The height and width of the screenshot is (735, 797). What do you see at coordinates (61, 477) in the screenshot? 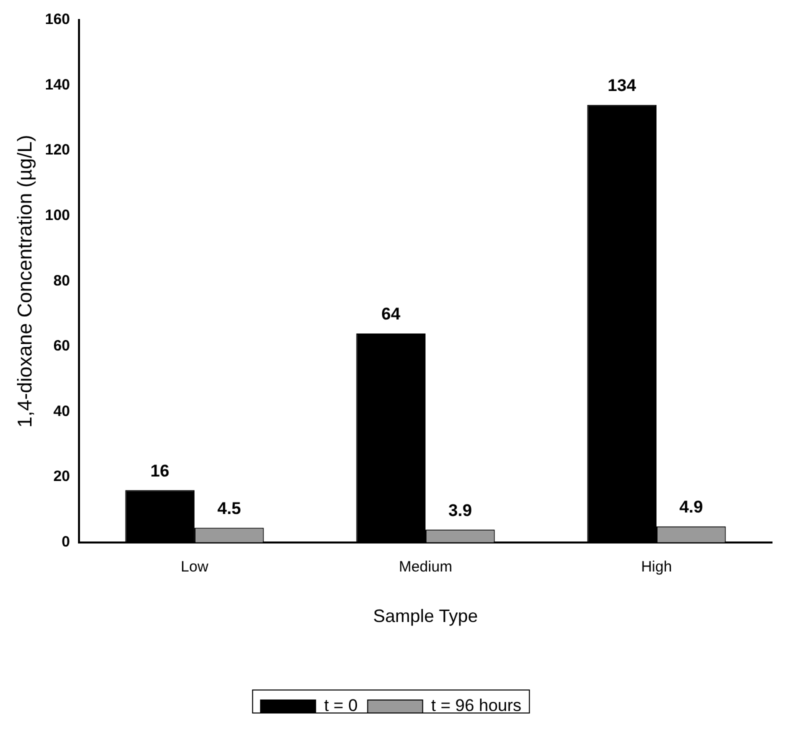
I see `y-tick-label: 20` at bounding box center [61, 477].